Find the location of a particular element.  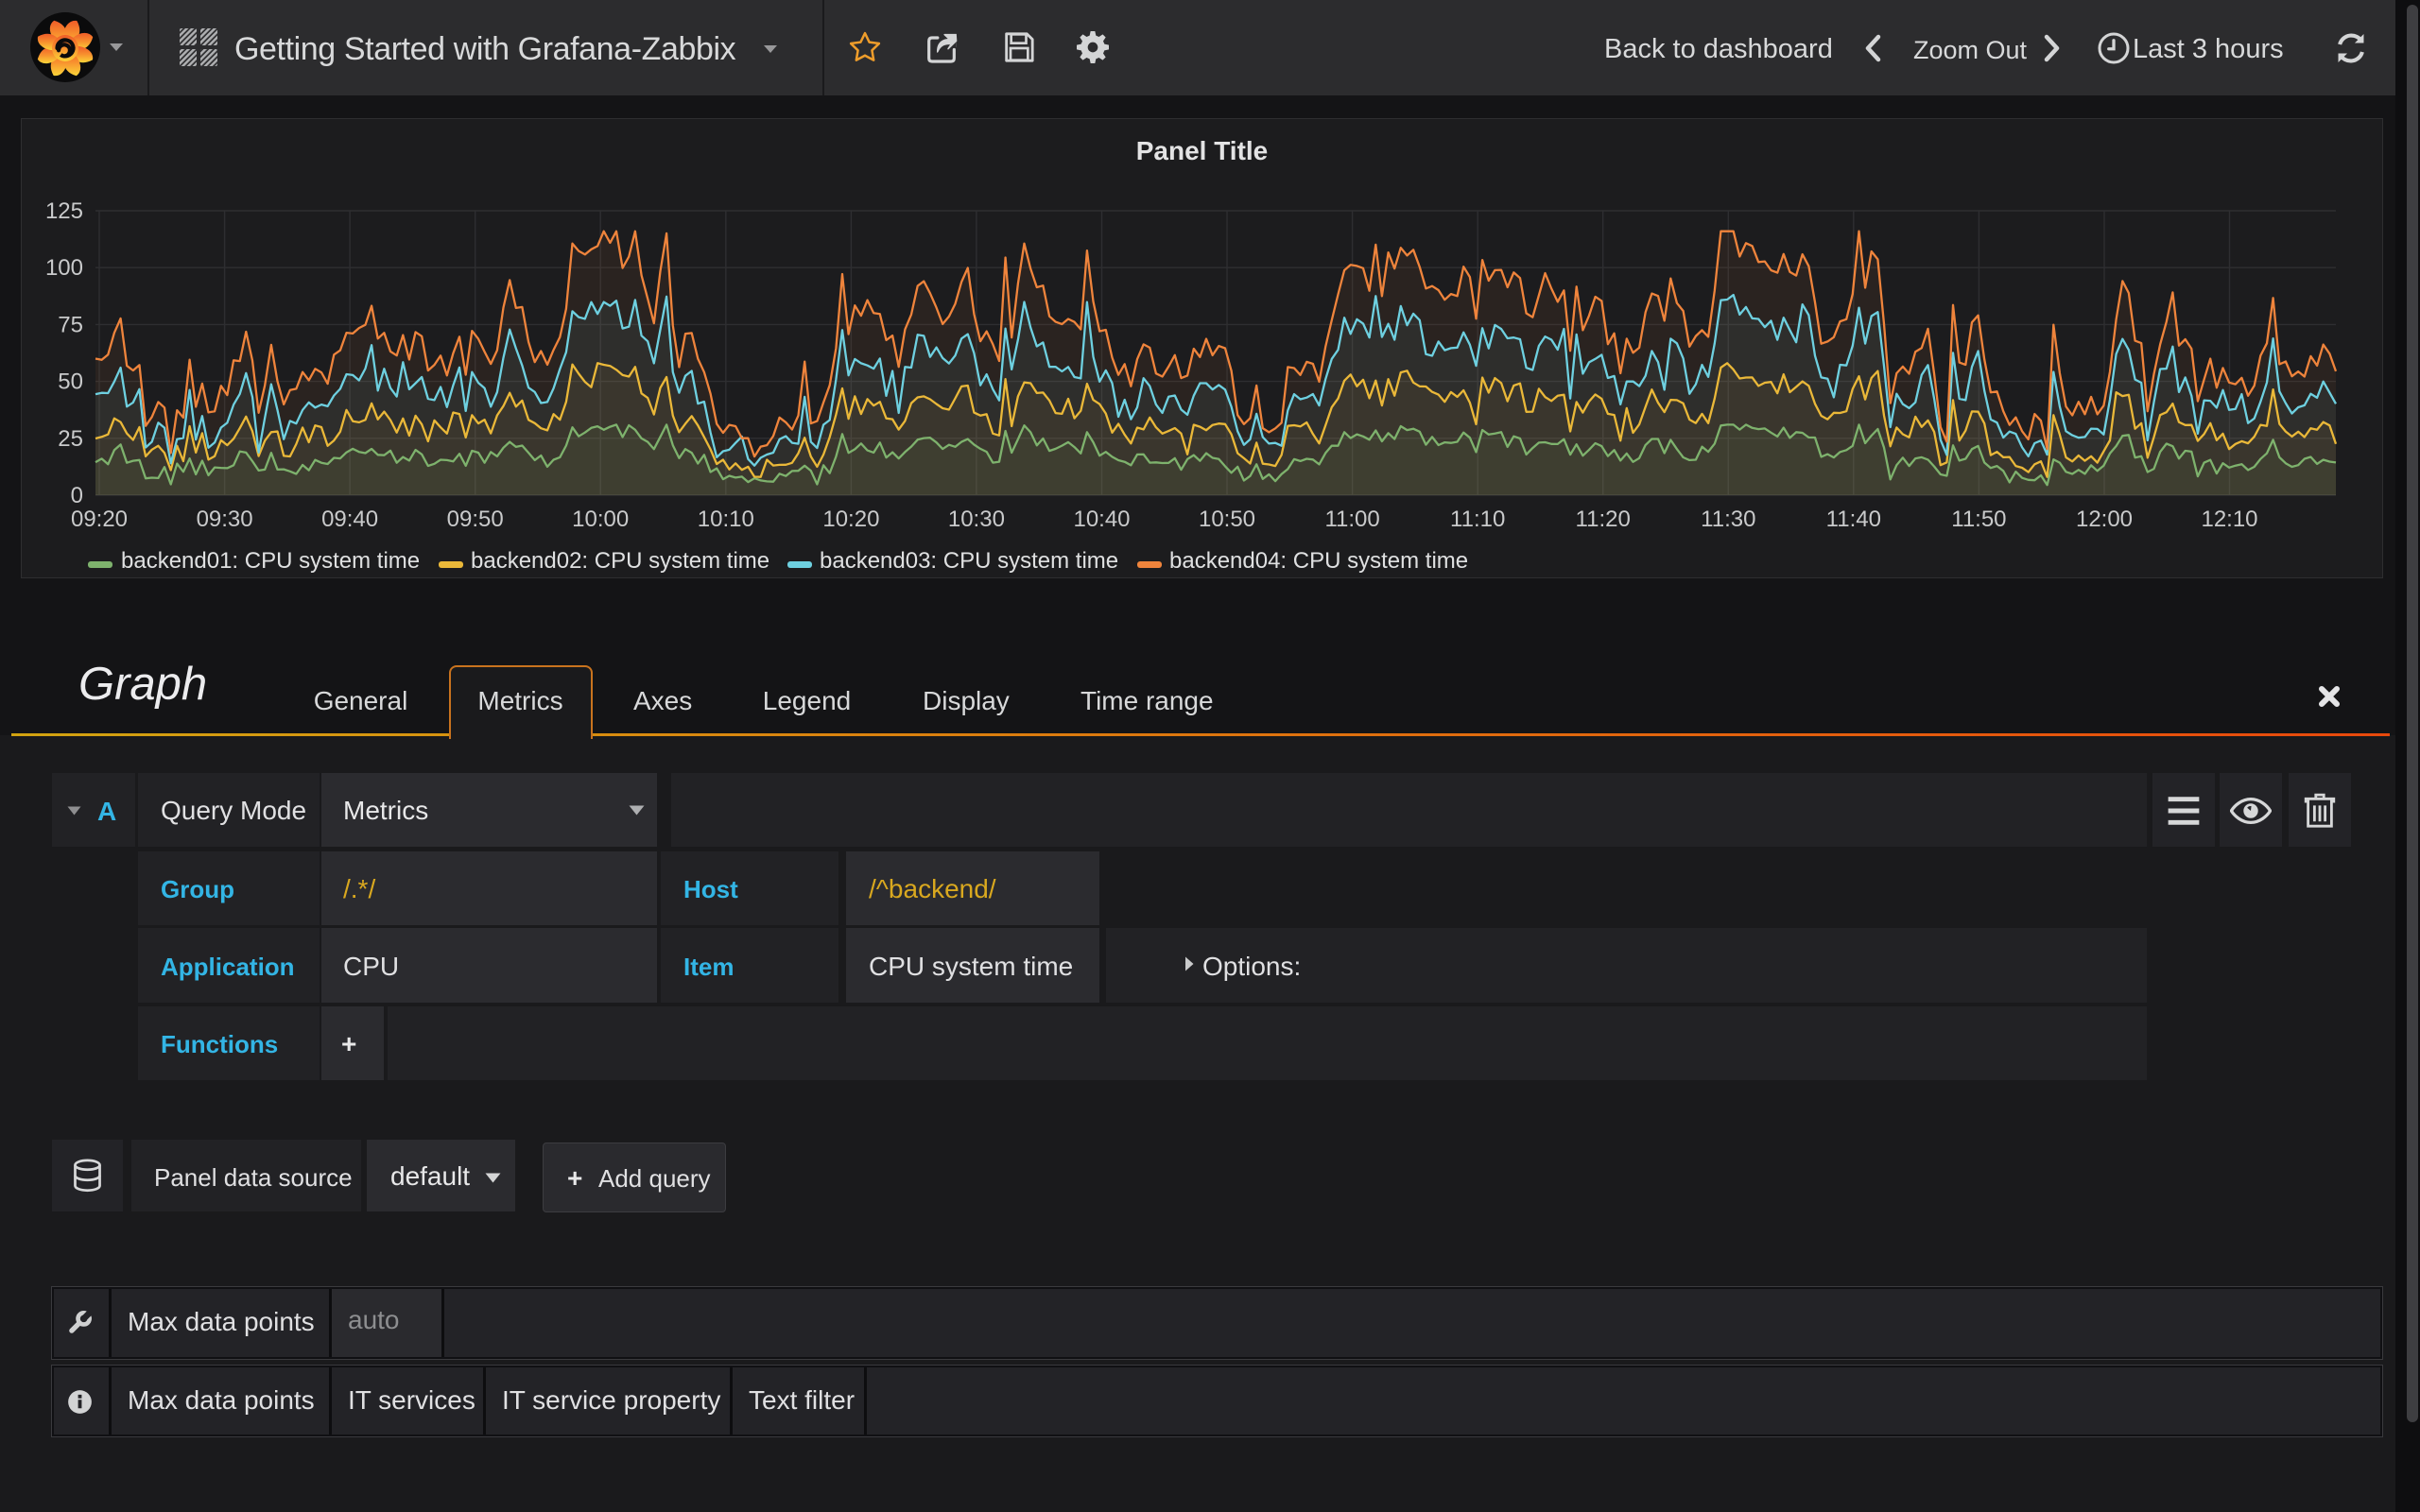

svg-text: 09:40 is located at coordinates (350, 519).